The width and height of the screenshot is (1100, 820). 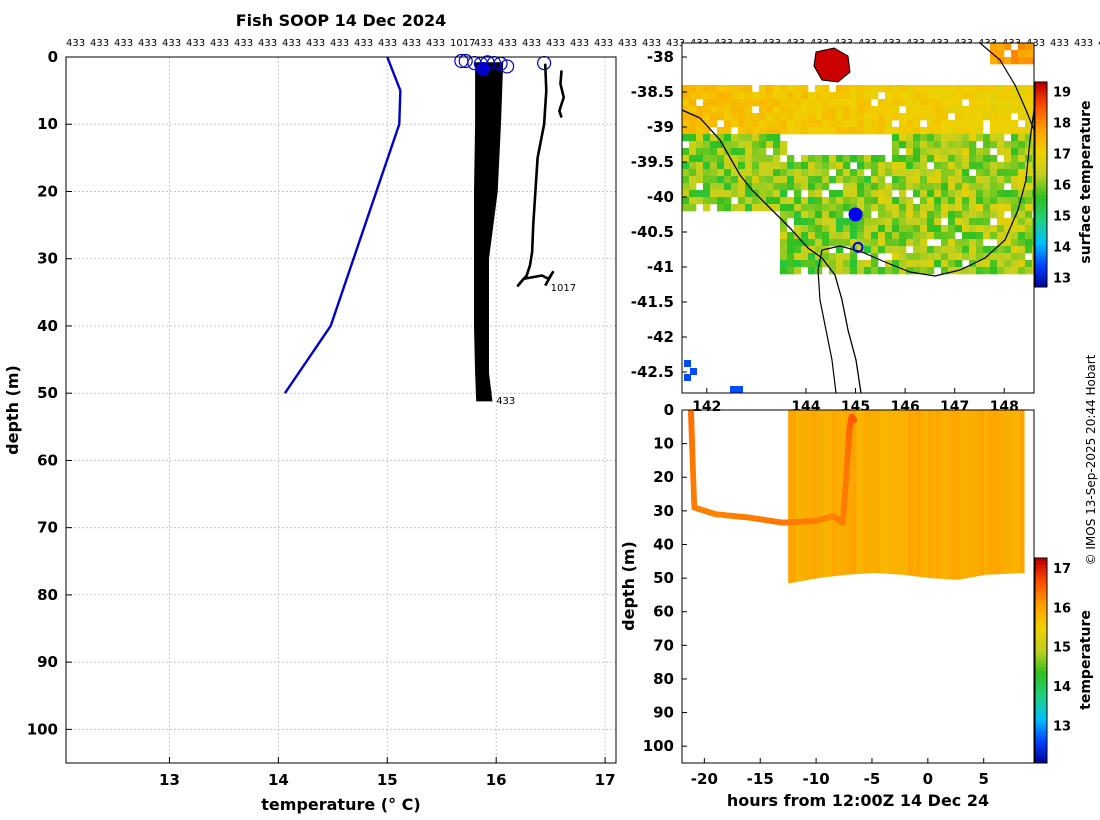 What do you see at coordinates (424, 225) in the screenshot?
I see `profile-lines` at bounding box center [424, 225].